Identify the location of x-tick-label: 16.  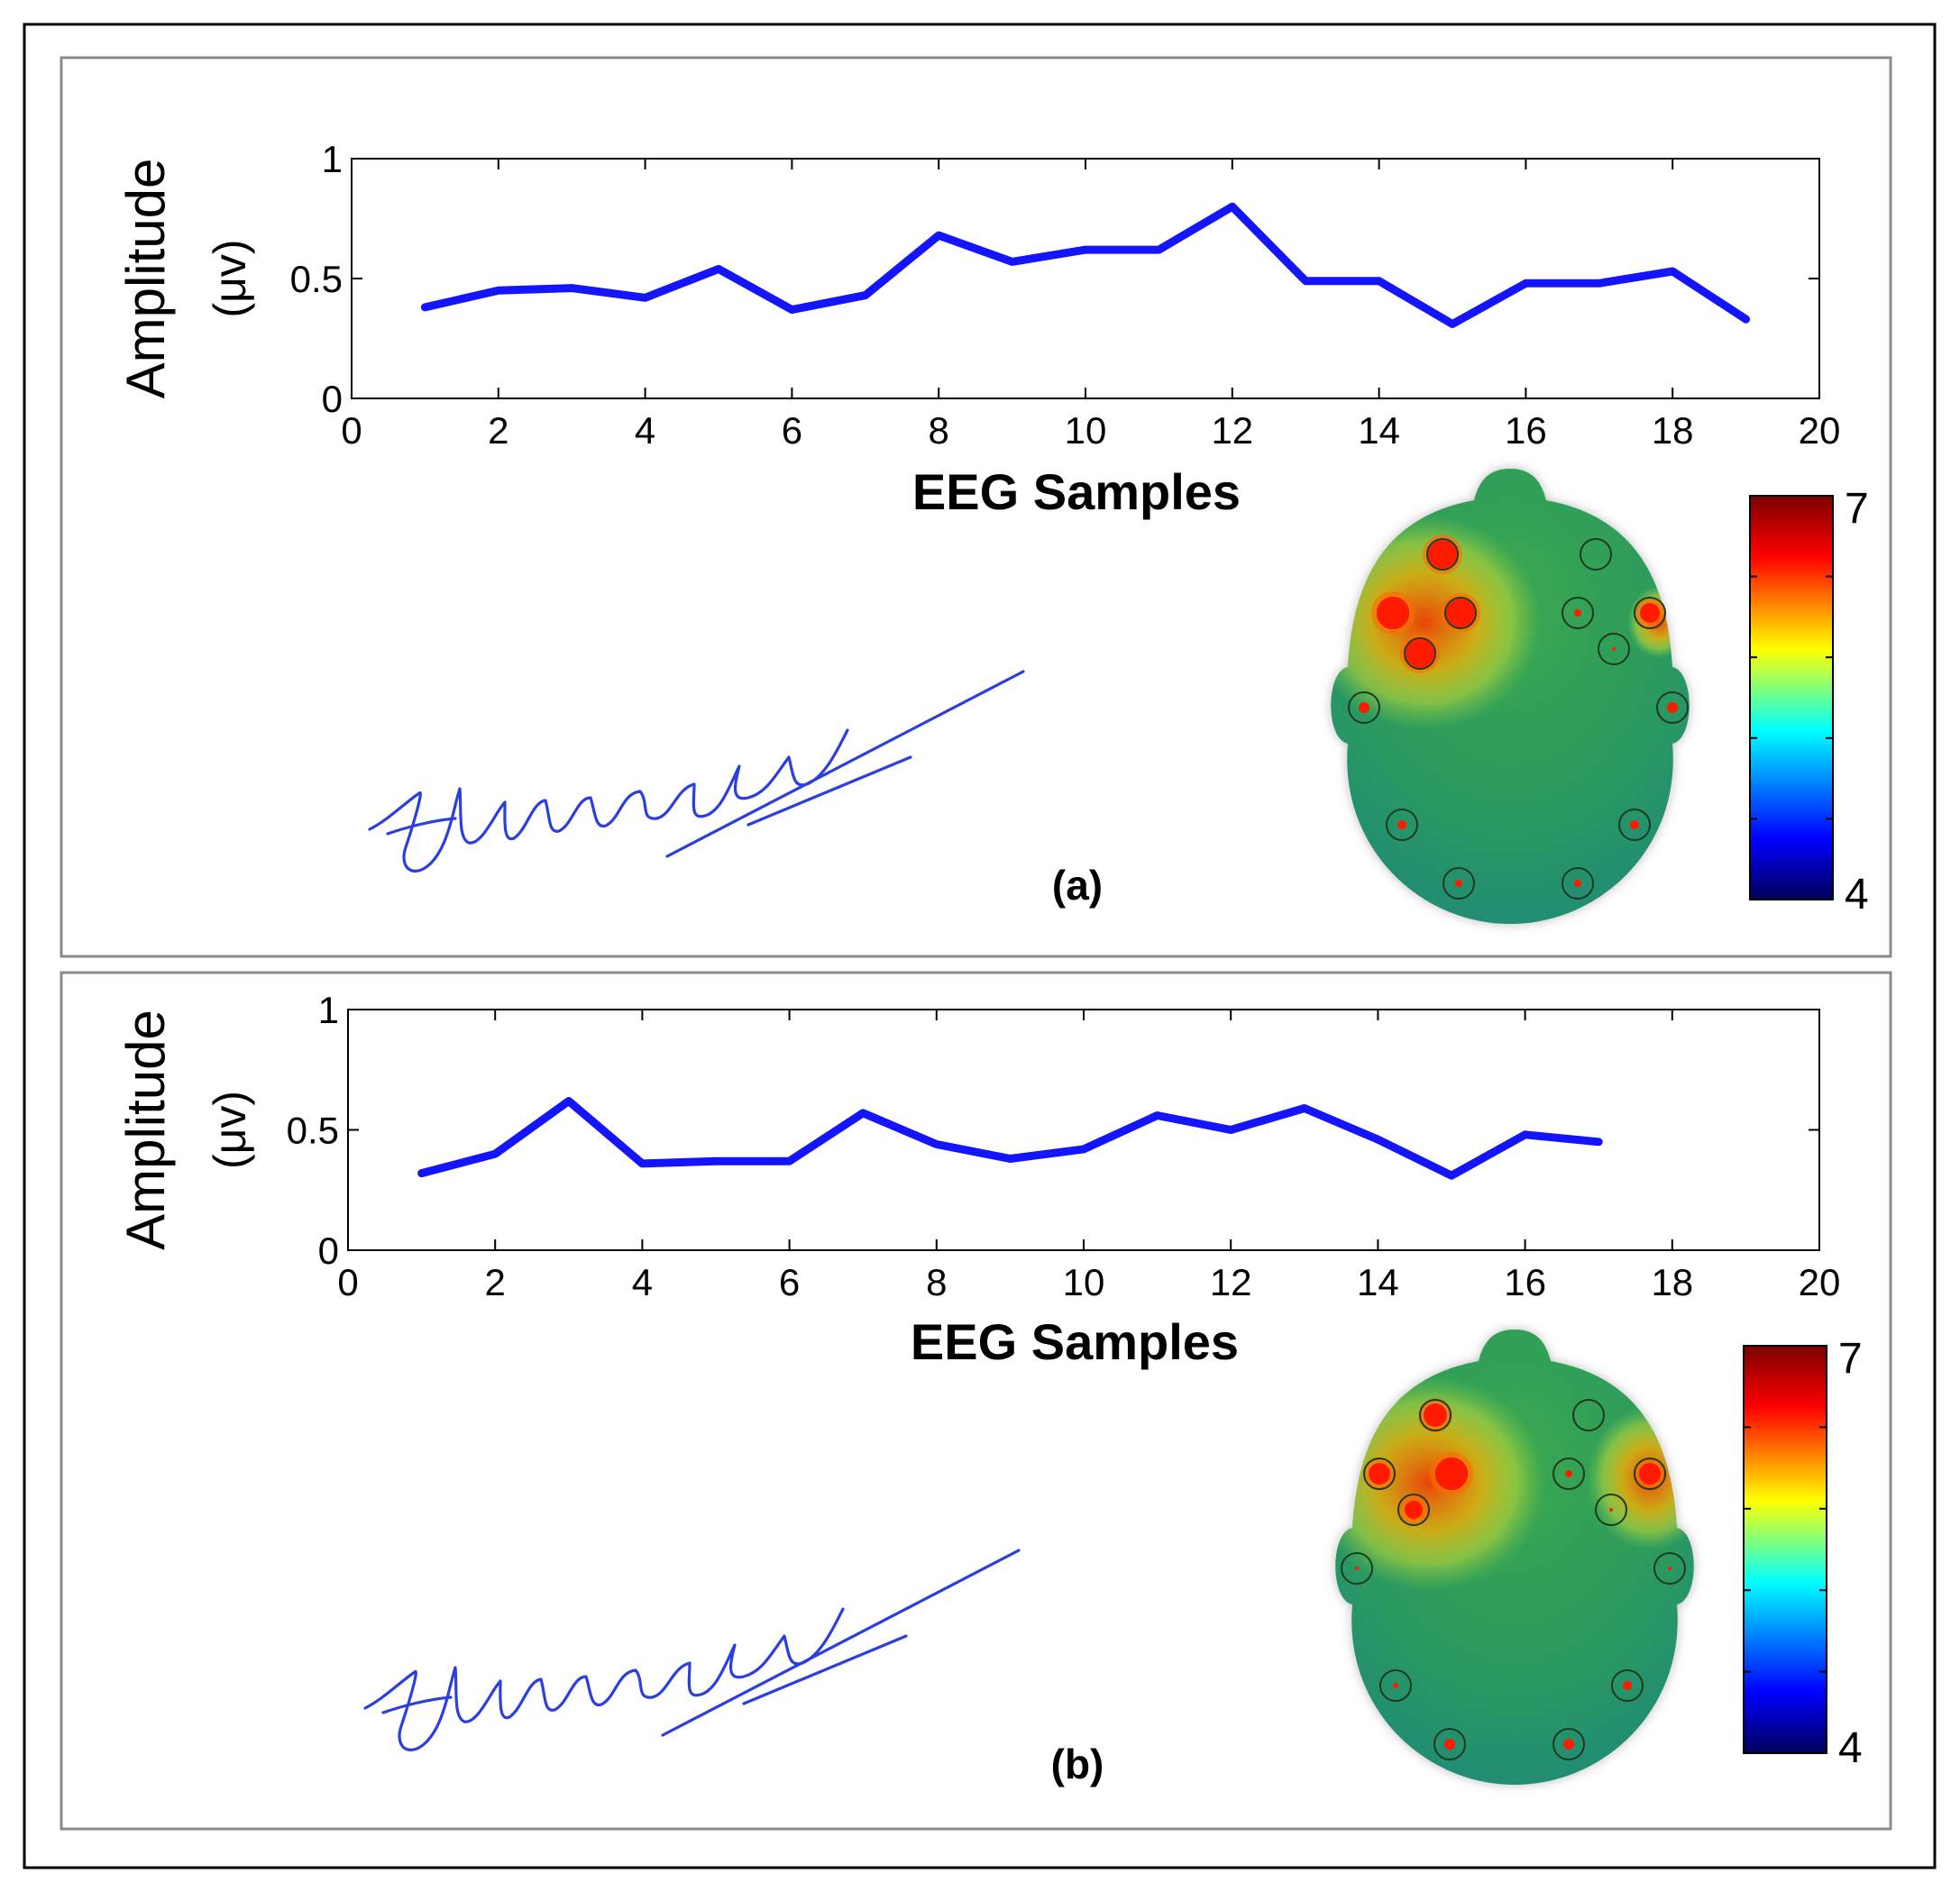
(1526, 430).